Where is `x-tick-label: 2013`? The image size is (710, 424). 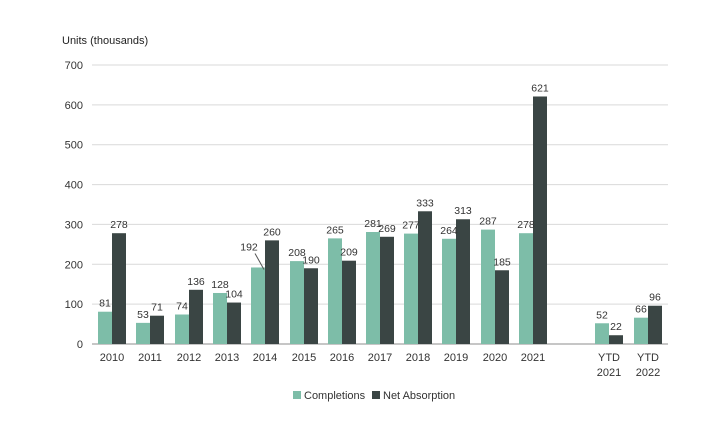 x-tick-label: 2013 is located at coordinates (227, 358).